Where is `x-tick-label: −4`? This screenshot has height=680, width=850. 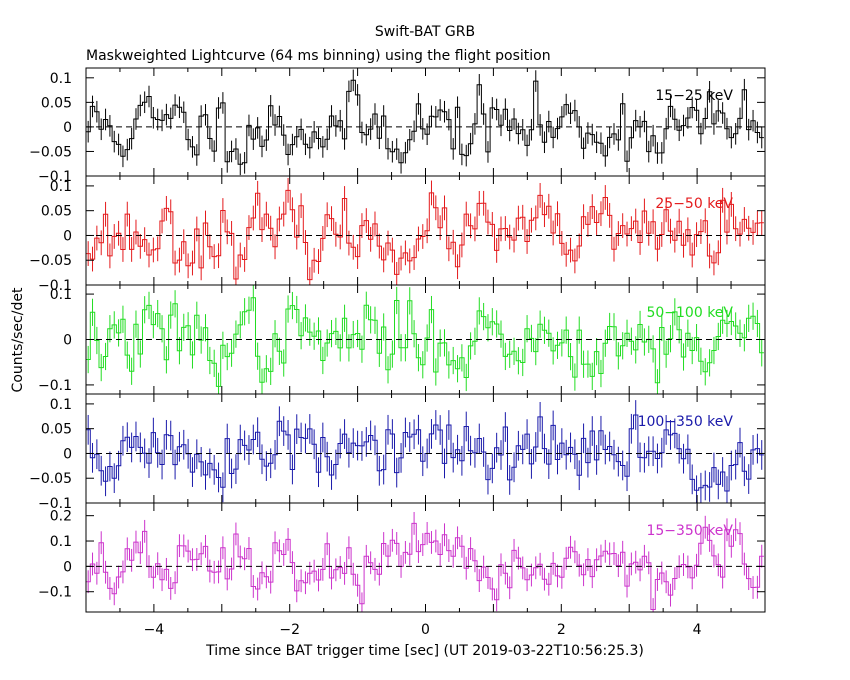
x-tick-label: −4 is located at coordinates (154, 630).